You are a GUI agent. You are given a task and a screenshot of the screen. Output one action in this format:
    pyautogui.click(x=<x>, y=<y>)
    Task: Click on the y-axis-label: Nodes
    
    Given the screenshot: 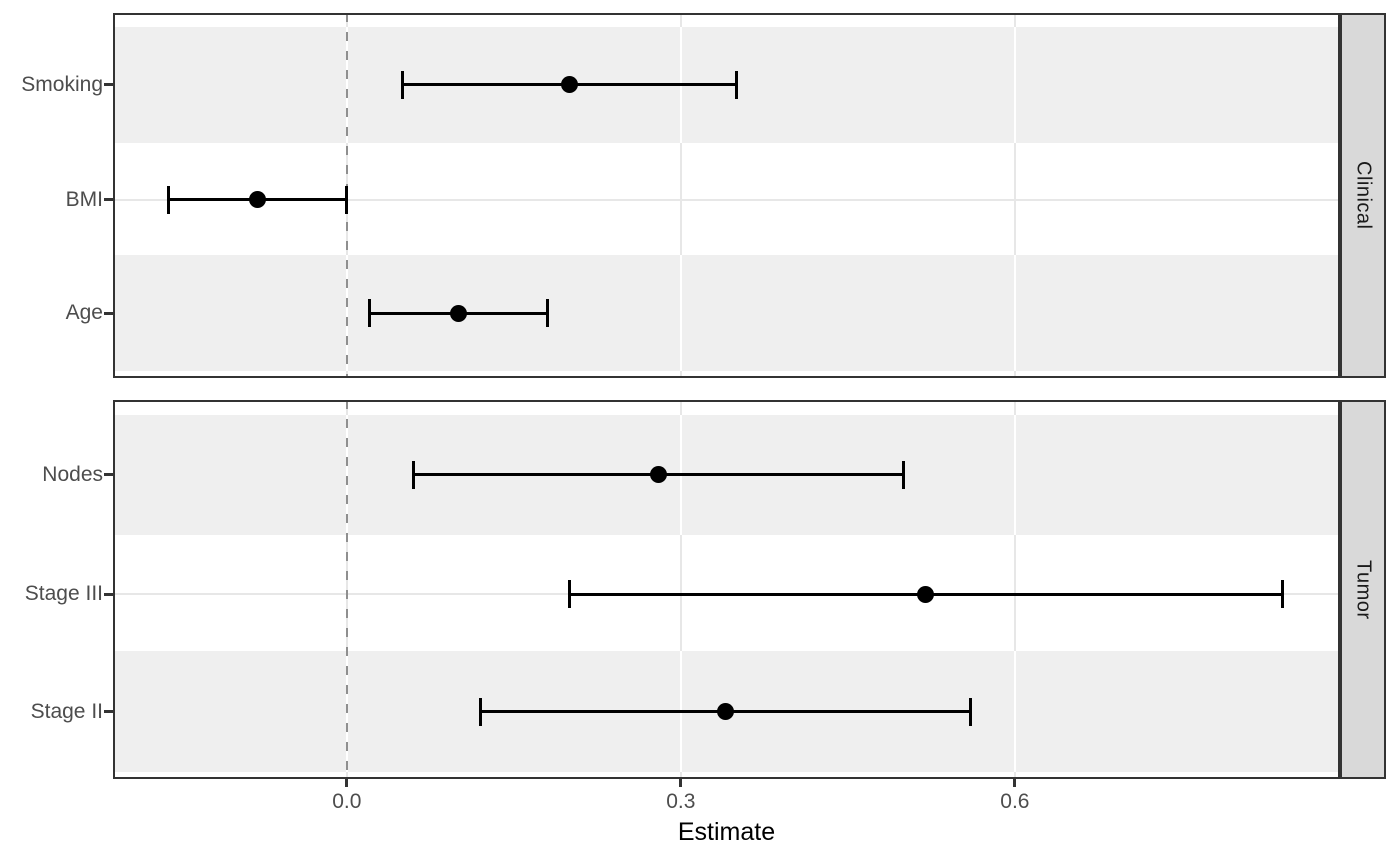 What is the action you would take?
    pyautogui.click(x=72, y=474)
    